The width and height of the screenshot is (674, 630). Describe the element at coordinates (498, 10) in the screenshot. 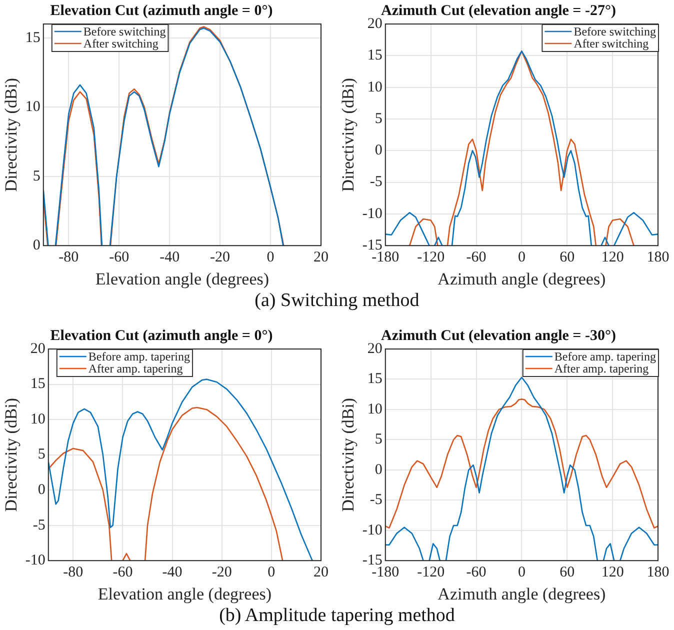

I see `chart-title: Azimuth Cut (elevation angle = -27°)` at that location.